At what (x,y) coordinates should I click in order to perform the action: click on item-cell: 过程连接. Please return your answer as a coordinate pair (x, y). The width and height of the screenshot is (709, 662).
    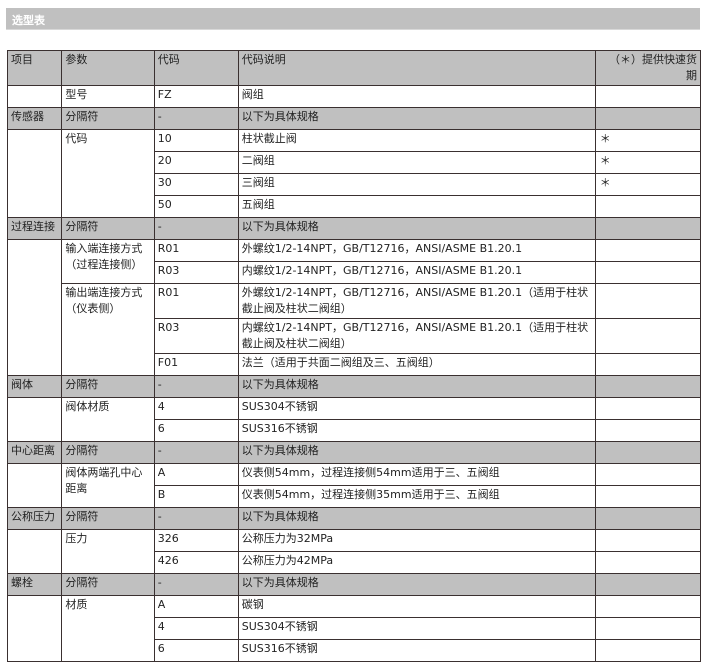
    Looking at the image, I should click on (34, 228).